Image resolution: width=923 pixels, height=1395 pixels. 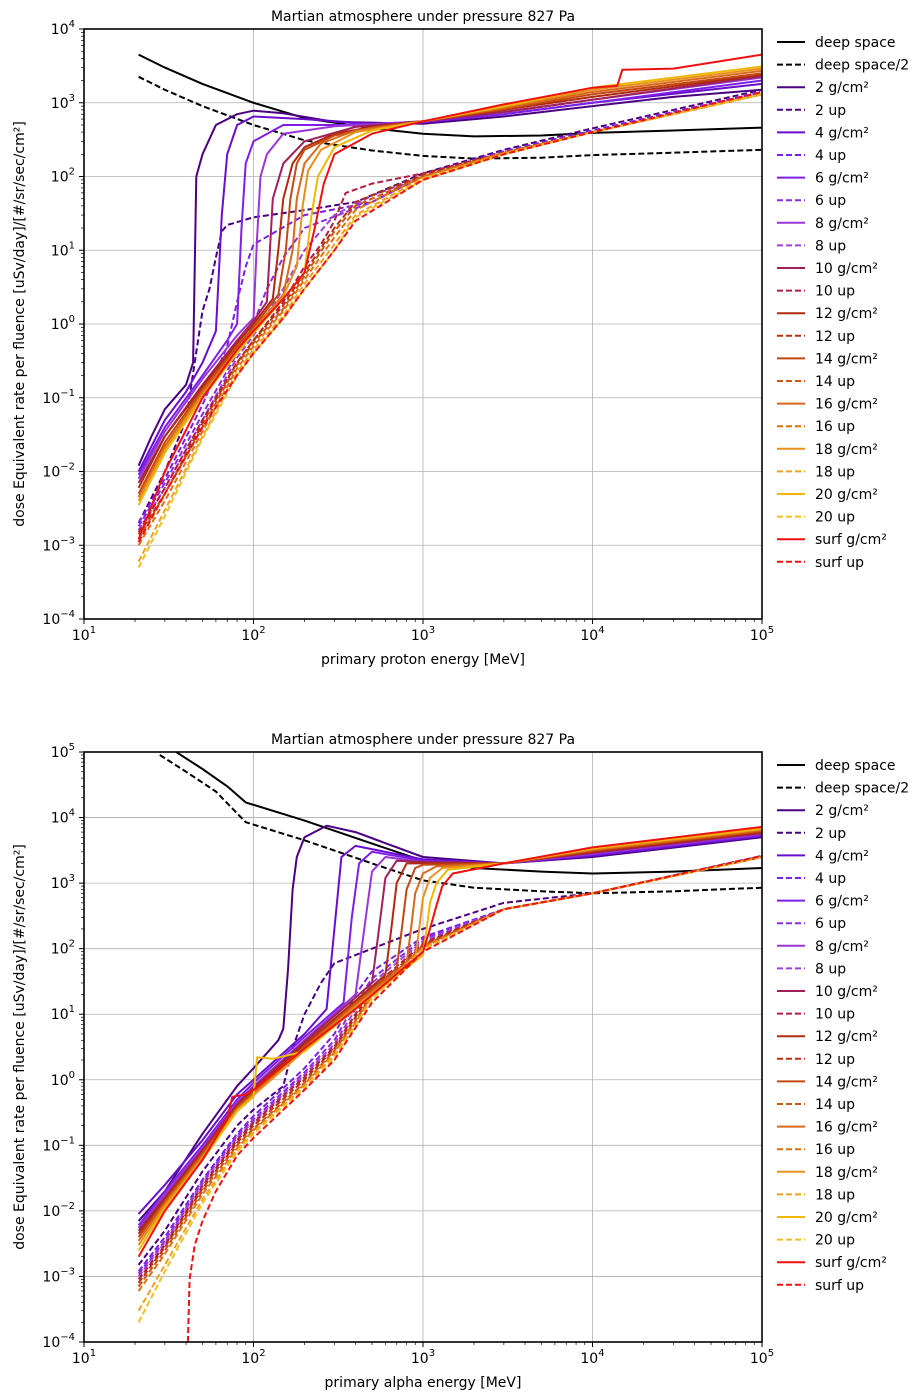 What do you see at coordinates (846, 1173) in the screenshot?
I see `legend-label: 18 g/cm²` at bounding box center [846, 1173].